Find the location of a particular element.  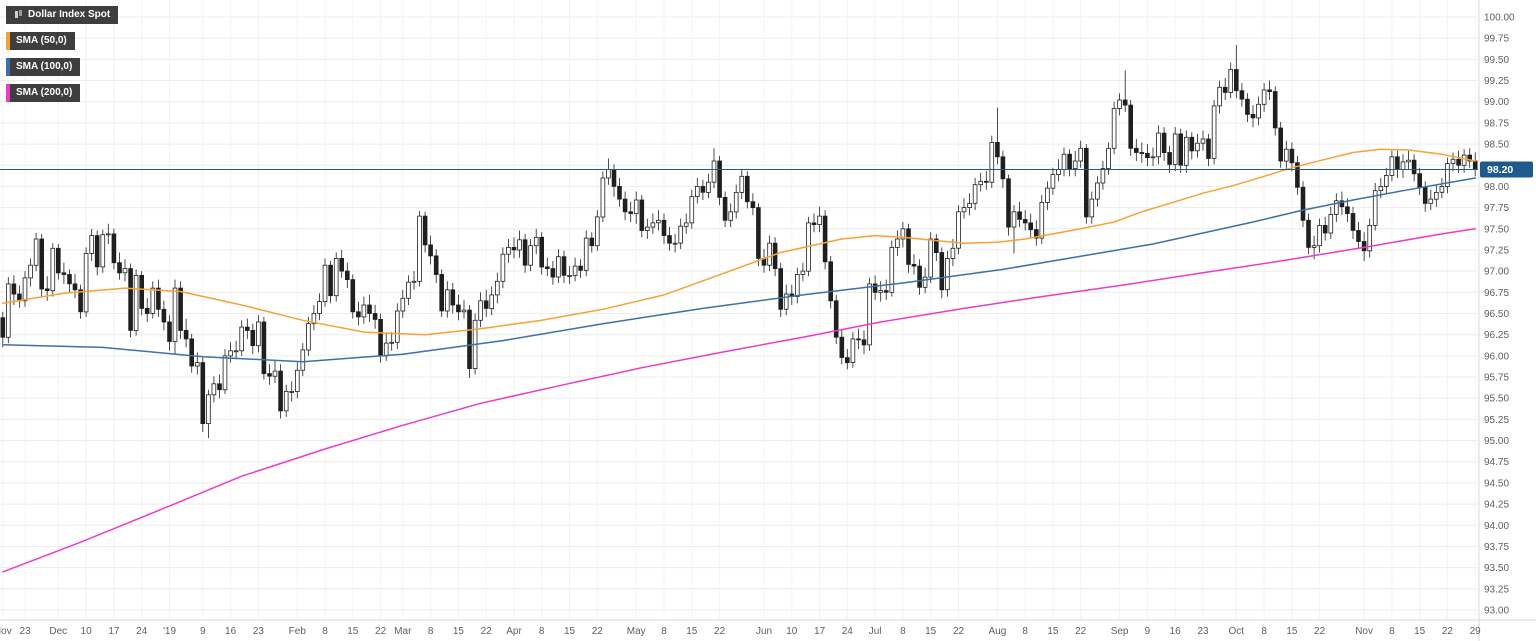

svg-text: 96.50 is located at coordinates (1496, 314).